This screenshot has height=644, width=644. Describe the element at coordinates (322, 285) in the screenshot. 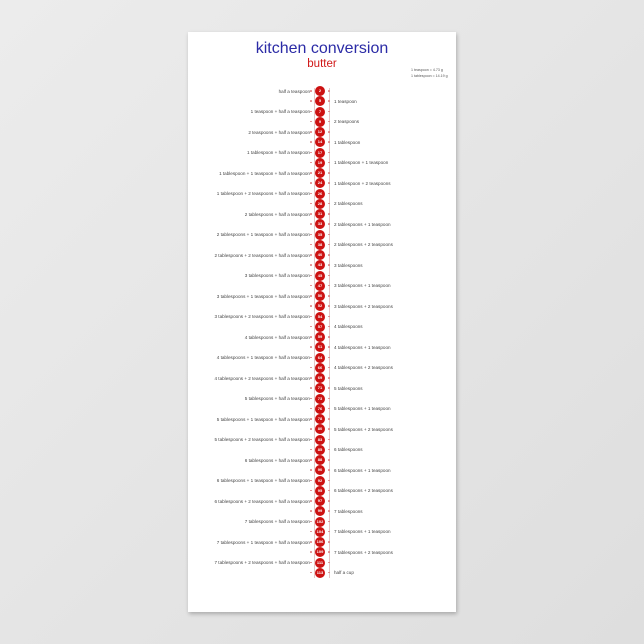

I see `conversion-row: 3 tablespoons + 1 teaspoon 47` at that location.